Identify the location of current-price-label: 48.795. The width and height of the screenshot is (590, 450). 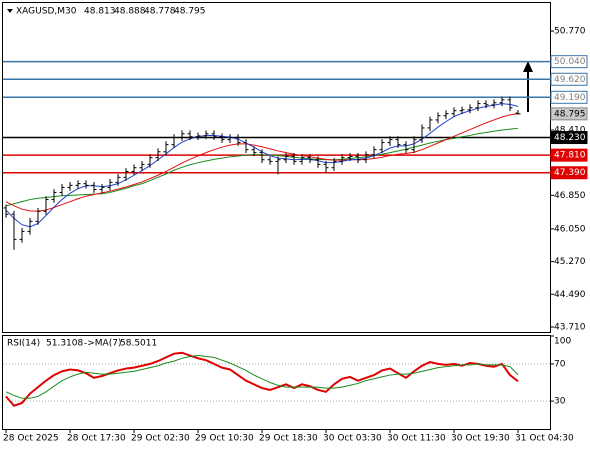
(570, 114).